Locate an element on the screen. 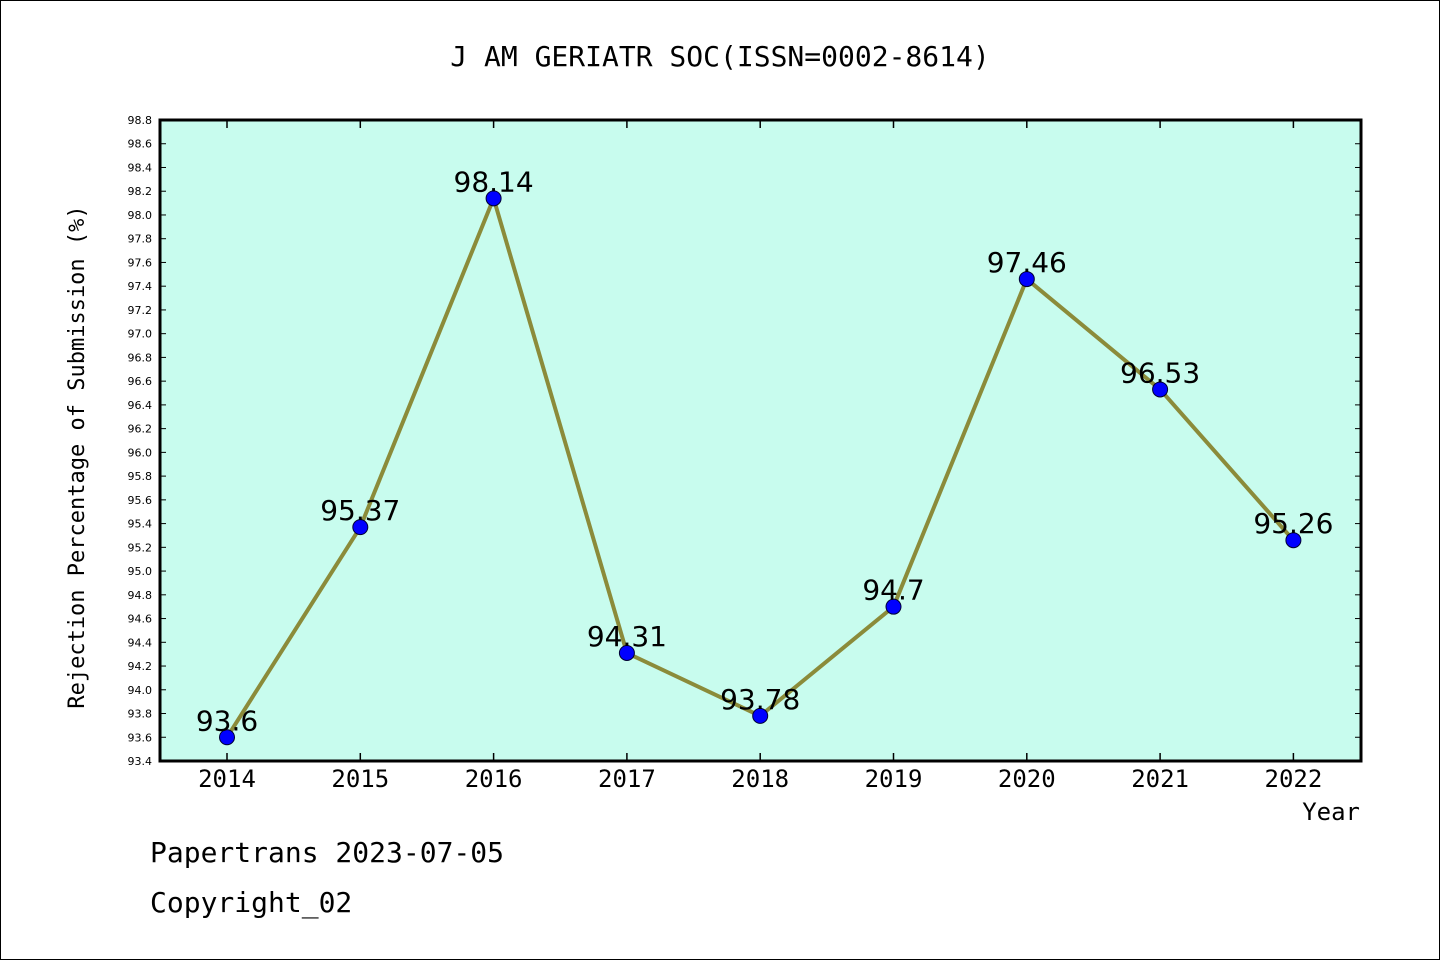 This screenshot has width=1440, height=960. x-tick-label: 2019 is located at coordinates (894, 779).